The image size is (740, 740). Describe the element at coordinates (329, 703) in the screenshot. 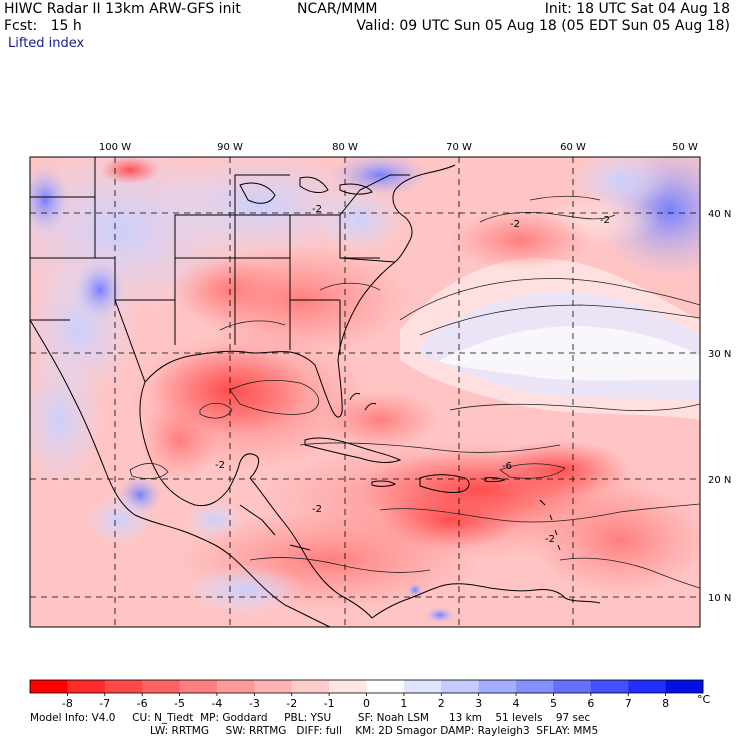

I see `colorbar-label: -1` at that location.